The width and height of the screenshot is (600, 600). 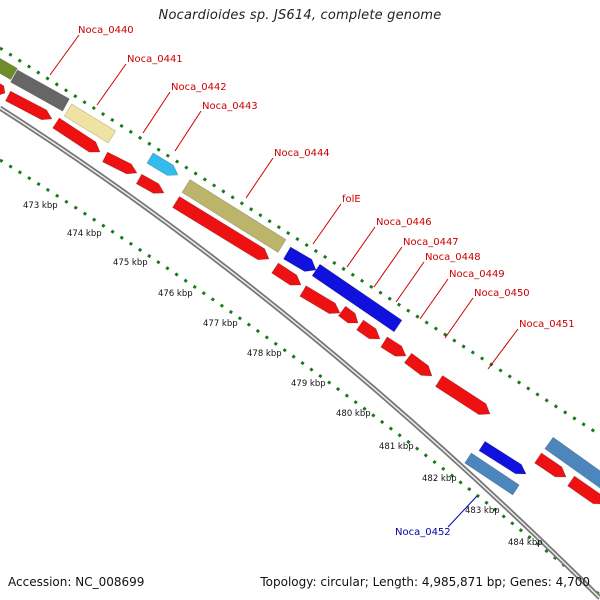 What do you see at coordinates (9, 69) in the screenshot?
I see `gene-feature-outer-green` at bounding box center [9, 69].